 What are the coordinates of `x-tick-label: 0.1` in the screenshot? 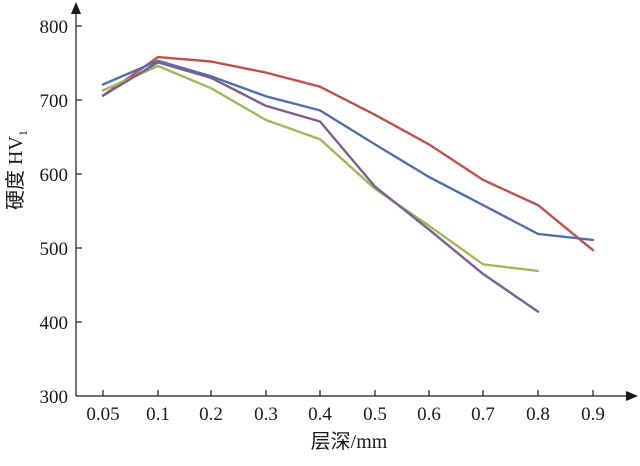 It's located at (158, 414).